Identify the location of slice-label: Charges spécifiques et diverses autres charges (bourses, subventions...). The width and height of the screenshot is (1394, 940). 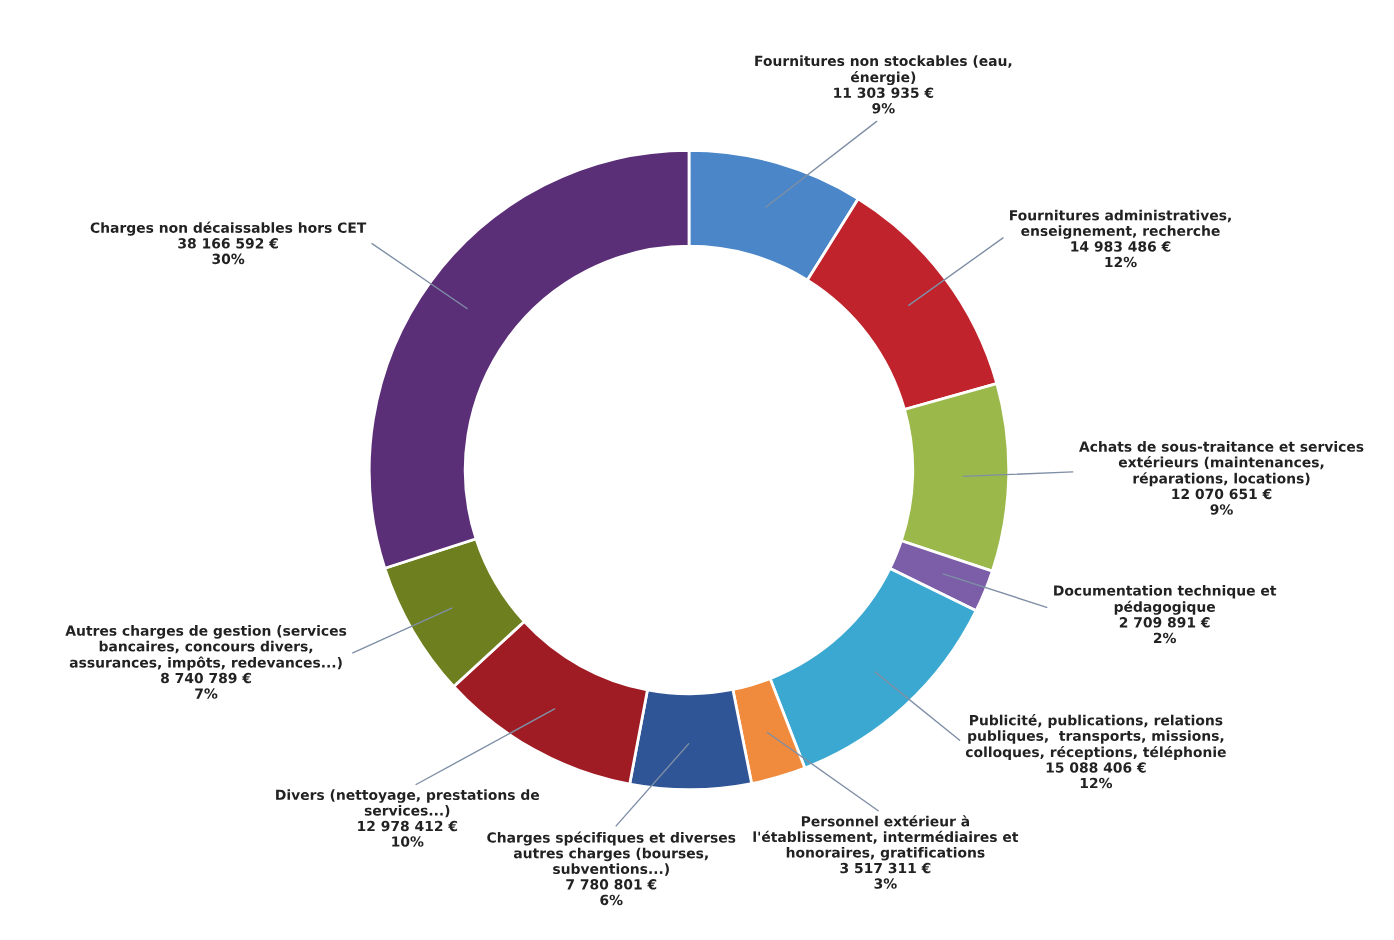
(611, 853).